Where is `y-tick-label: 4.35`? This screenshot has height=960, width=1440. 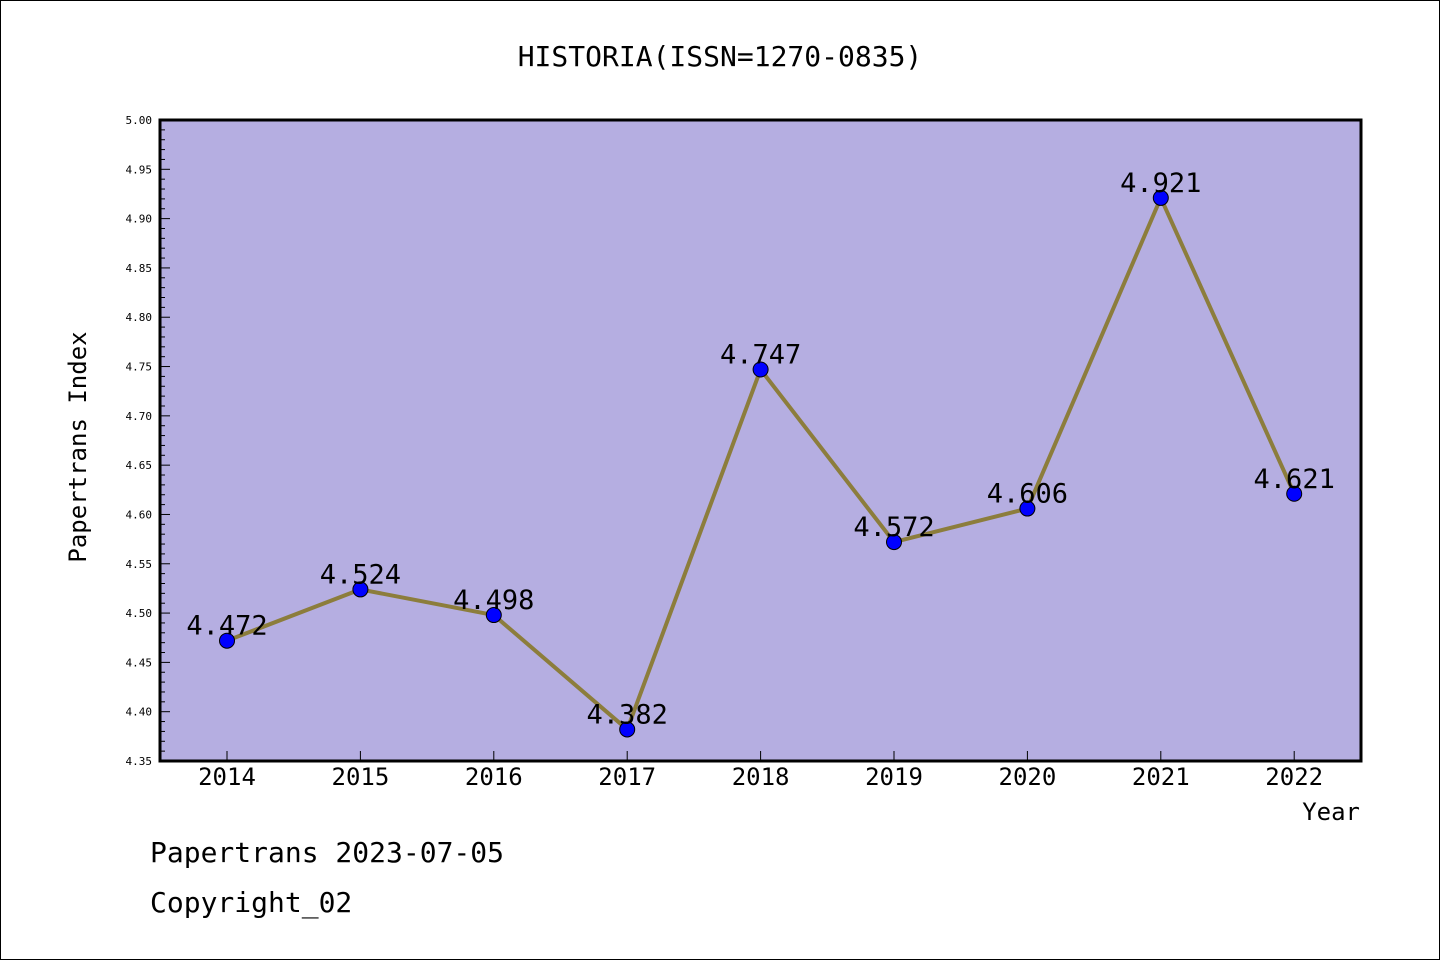
y-tick-label: 4.35 is located at coordinates (139, 761).